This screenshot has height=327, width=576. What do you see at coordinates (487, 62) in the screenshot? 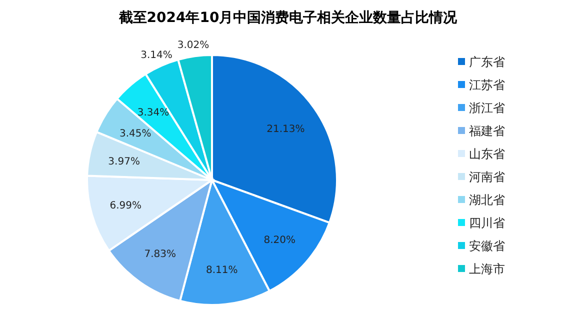
I see `legend-label: 广东省` at bounding box center [487, 62].